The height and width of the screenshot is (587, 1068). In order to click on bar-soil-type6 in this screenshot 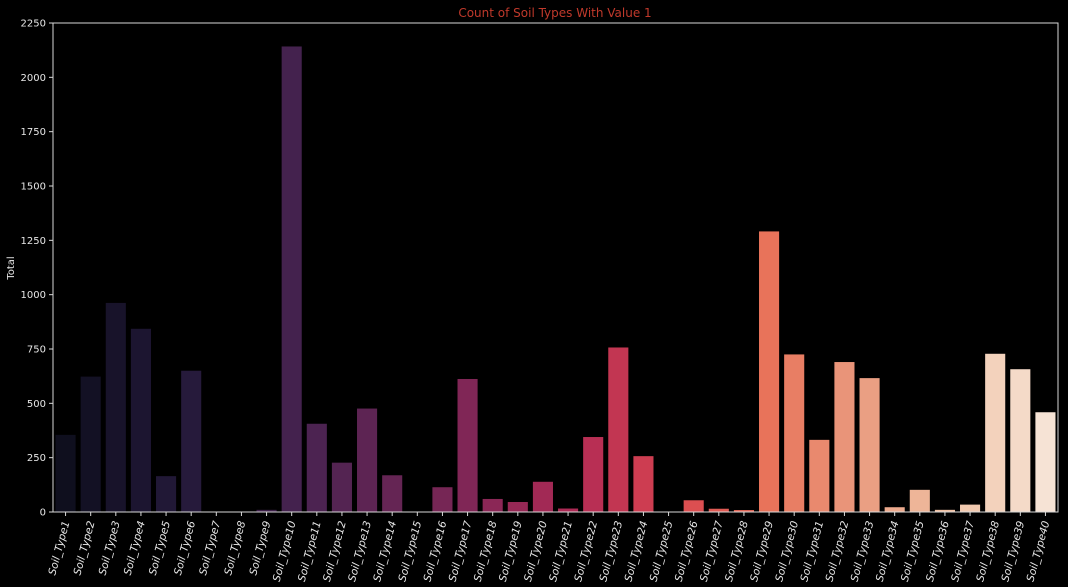, I will do `click(191, 441)`.